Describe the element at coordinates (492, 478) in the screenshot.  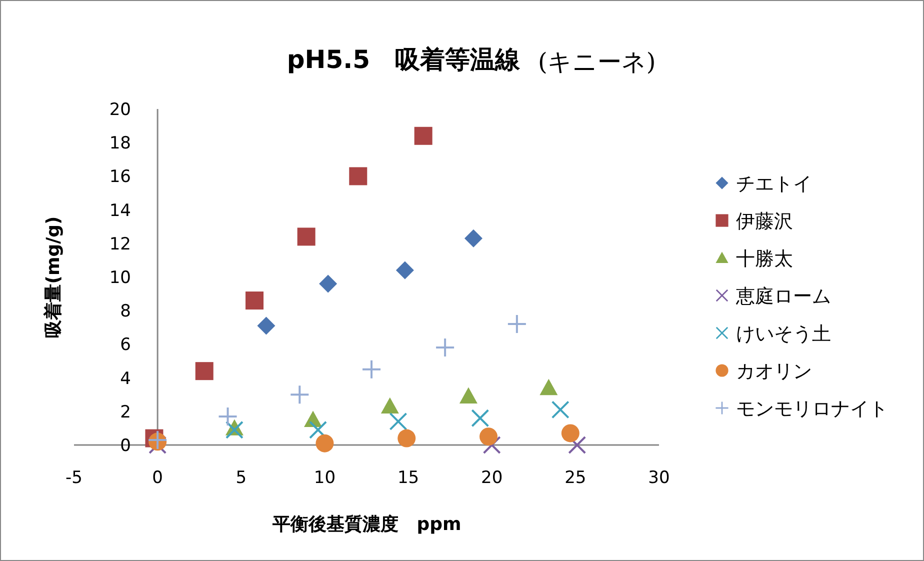
I see `x-tick-label: 20` at that location.